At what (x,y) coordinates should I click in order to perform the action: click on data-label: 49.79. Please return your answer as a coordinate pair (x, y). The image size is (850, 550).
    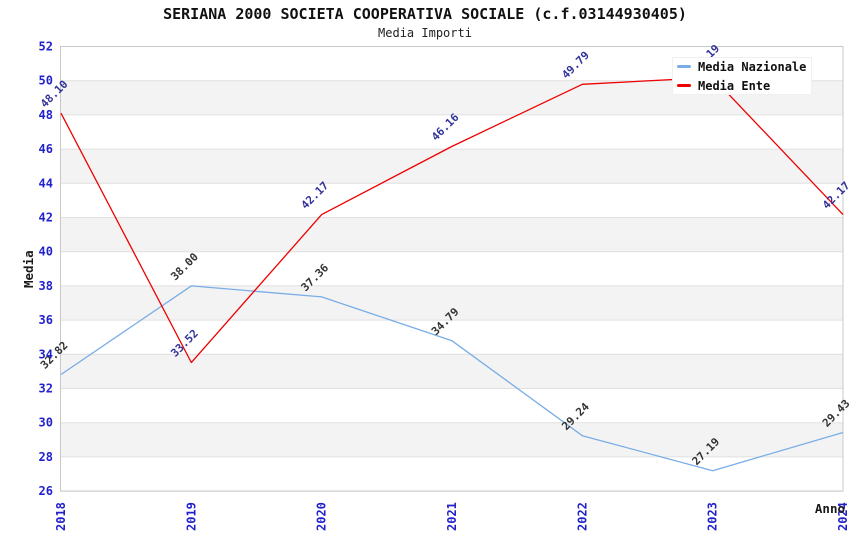
    Looking at the image, I should click on (575, 65).